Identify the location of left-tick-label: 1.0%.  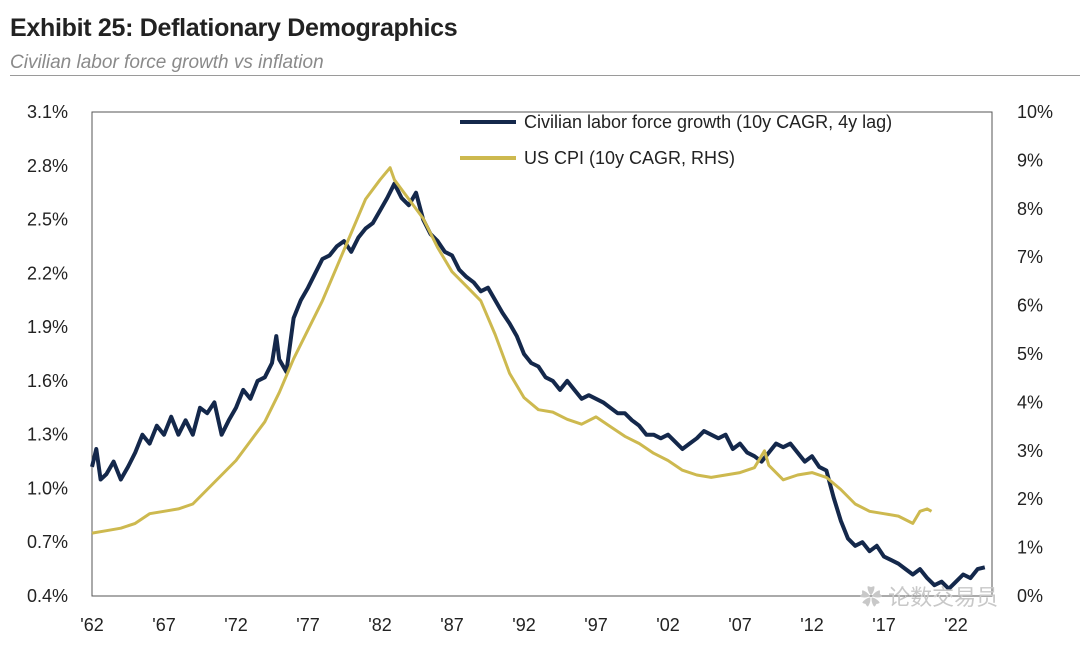
(47, 488).